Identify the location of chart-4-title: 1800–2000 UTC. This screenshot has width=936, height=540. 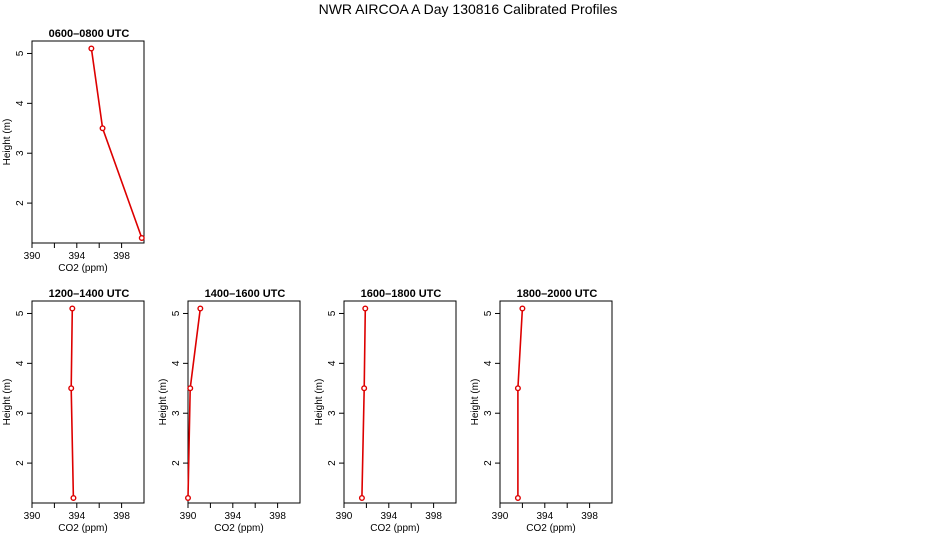
(557, 294).